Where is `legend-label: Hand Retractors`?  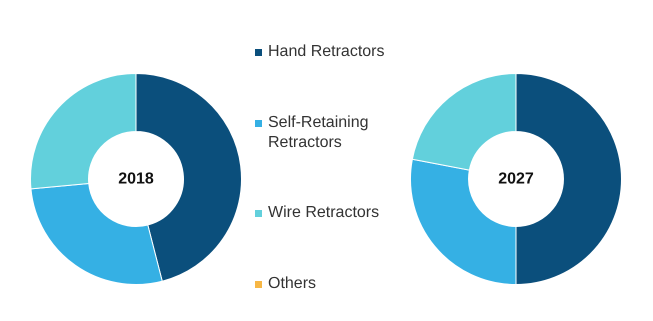 legend-label: Hand Retractors is located at coordinates (326, 52).